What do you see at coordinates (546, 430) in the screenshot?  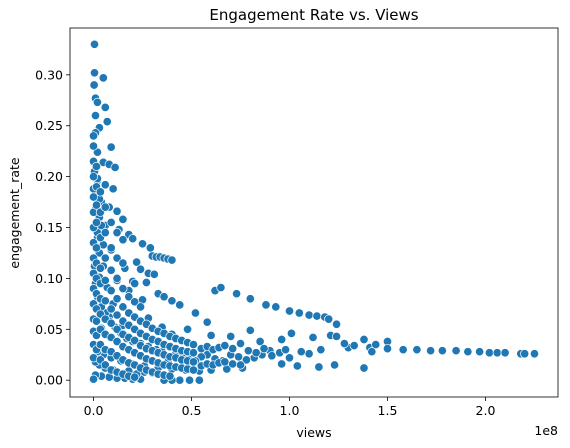 I see `x-offset-label: 1e8` at bounding box center [546, 430].